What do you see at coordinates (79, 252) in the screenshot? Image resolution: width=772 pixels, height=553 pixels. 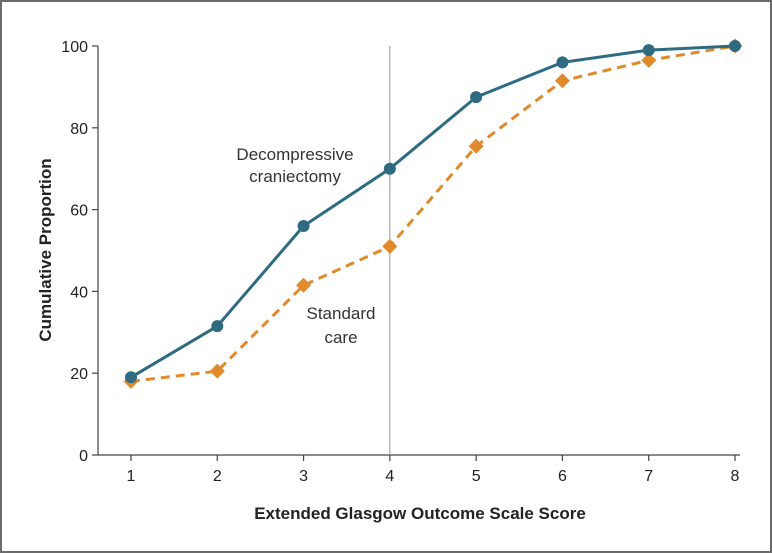 I see `y-ticks: 0 20 40 60 80 100` at bounding box center [79, 252].